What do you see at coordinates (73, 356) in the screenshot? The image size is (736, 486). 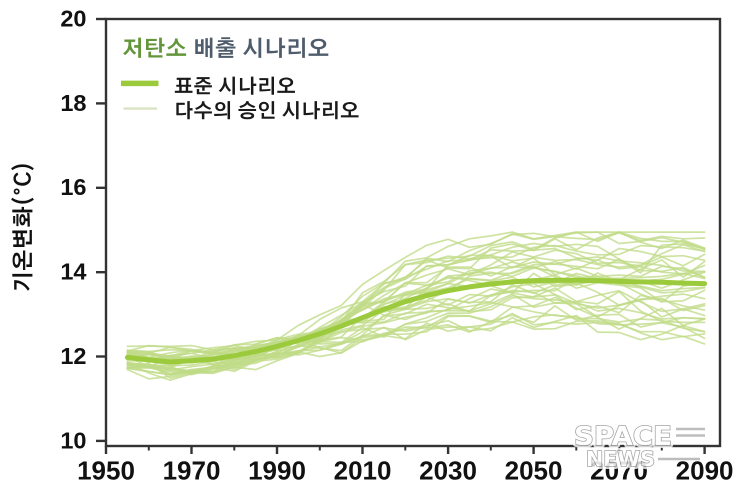 I see `y-tick-label: 12` at bounding box center [73, 356].